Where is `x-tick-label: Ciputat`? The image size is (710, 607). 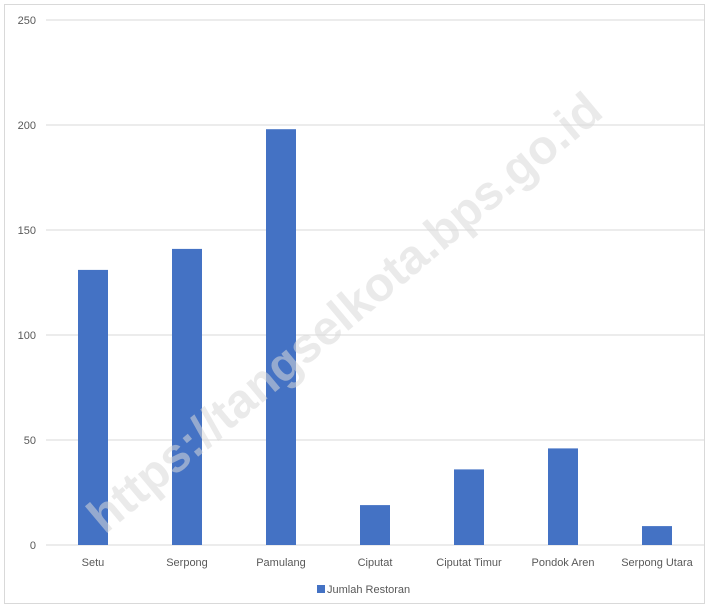
x-tick-label: Ciputat is located at coordinates (375, 563).